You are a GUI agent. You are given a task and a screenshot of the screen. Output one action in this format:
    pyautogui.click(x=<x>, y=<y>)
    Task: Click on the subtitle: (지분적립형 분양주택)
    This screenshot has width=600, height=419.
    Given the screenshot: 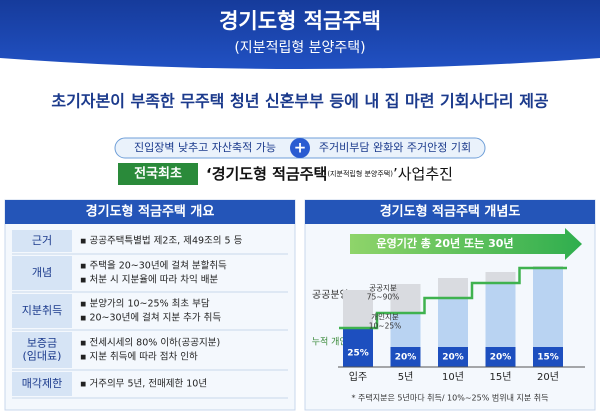 What is the action you would take?
    pyautogui.click(x=299, y=48)
    